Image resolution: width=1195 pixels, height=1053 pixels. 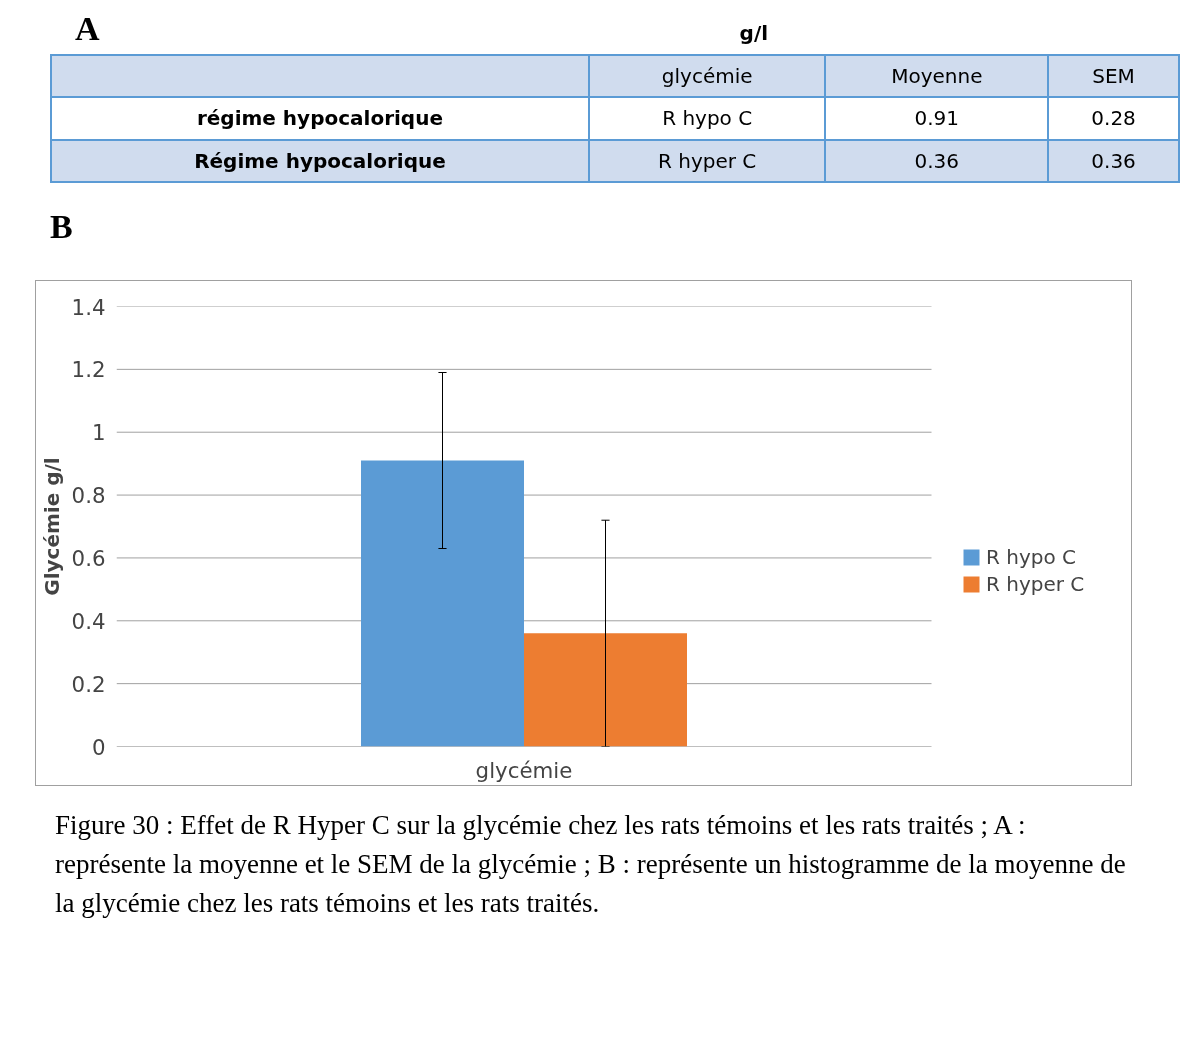 I want to click on legend-label: R hypo C, so click(x=1031, y=557).